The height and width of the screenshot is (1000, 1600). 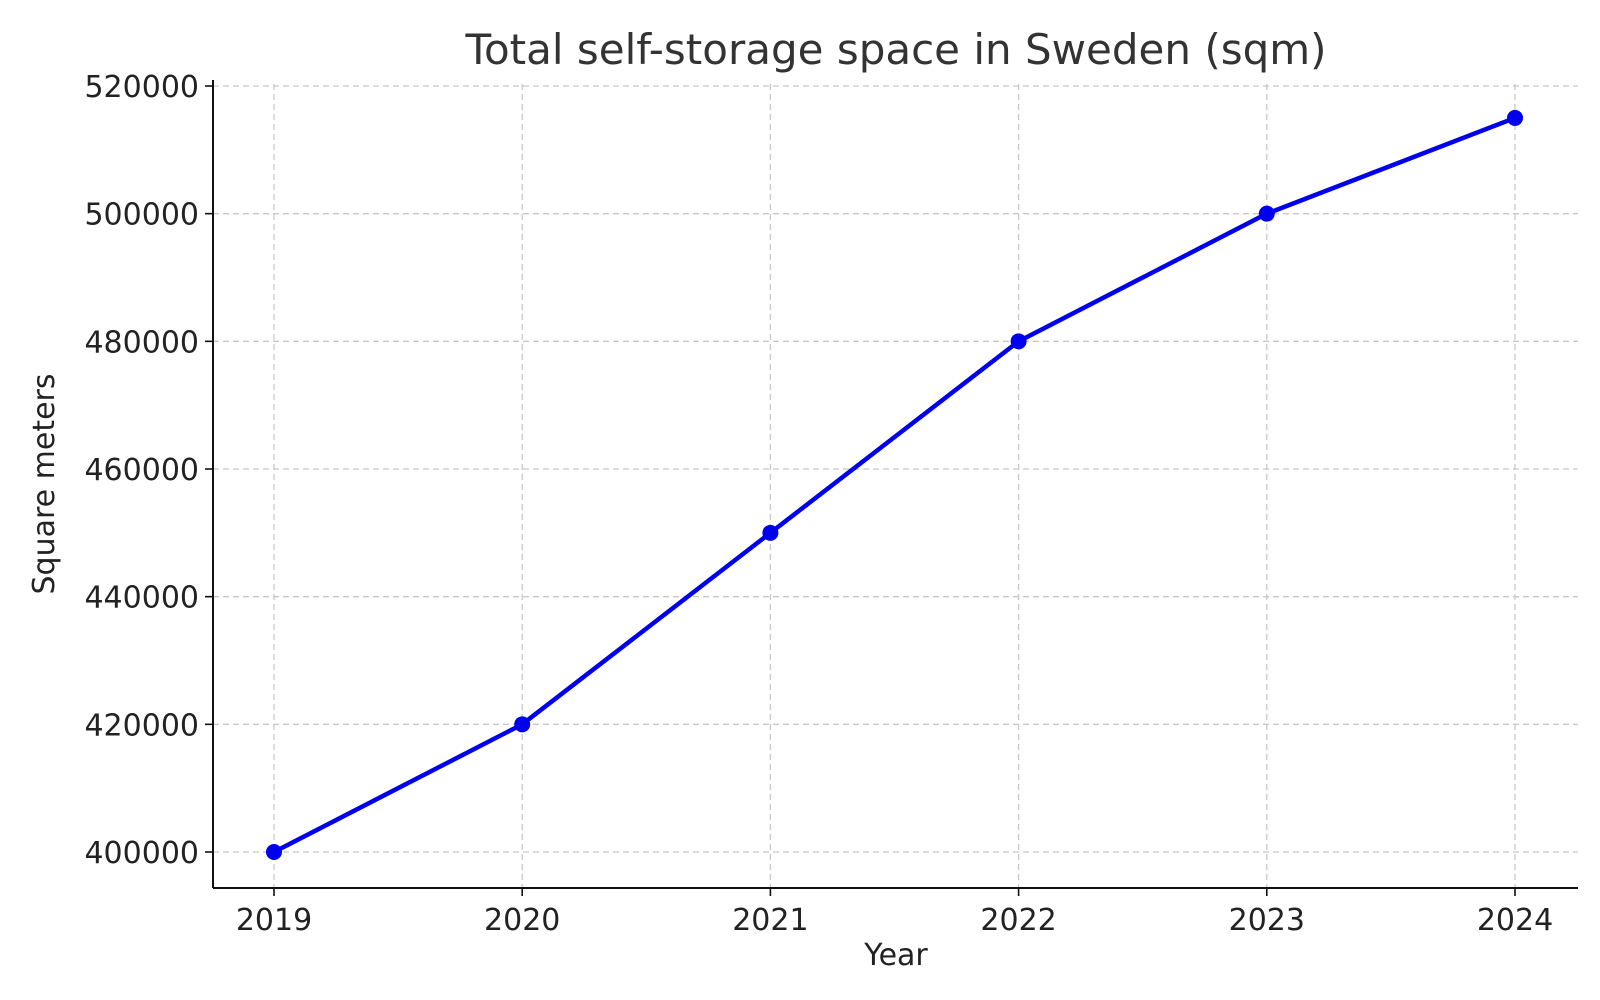 What do you see at coordinates (895, 49) in the screenshot?
I see `chart-title: Total self-storage space in Sweden (sqm)` at bounding box center [895, 49].